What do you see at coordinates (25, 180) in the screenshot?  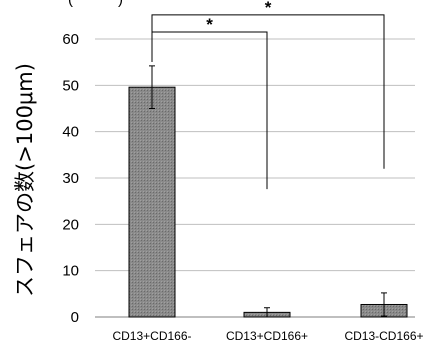 I see `y-axis-label: スフェアの数(>100μm)` at bounding box center [25, 180].